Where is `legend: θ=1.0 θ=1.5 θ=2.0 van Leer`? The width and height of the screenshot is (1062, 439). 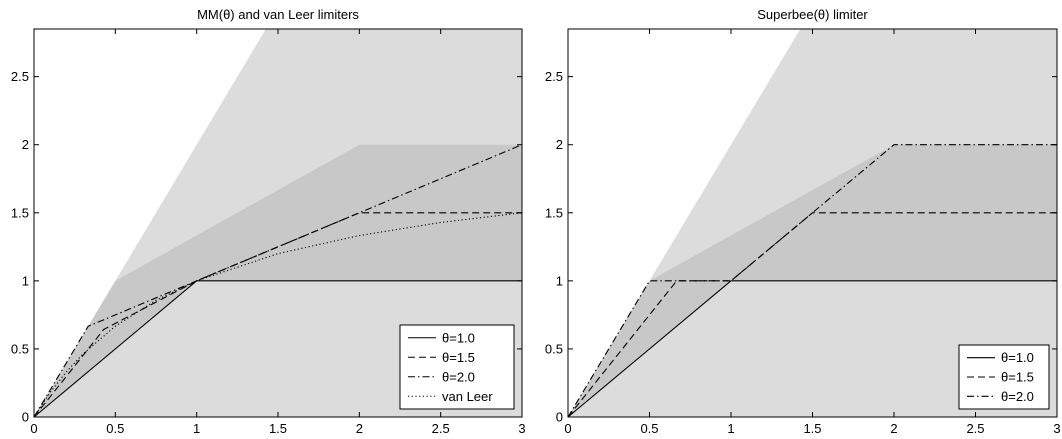
legend: θ=1.0 θ=1.5 θ=2.0 van Leer is located at coordinates (457, 367).